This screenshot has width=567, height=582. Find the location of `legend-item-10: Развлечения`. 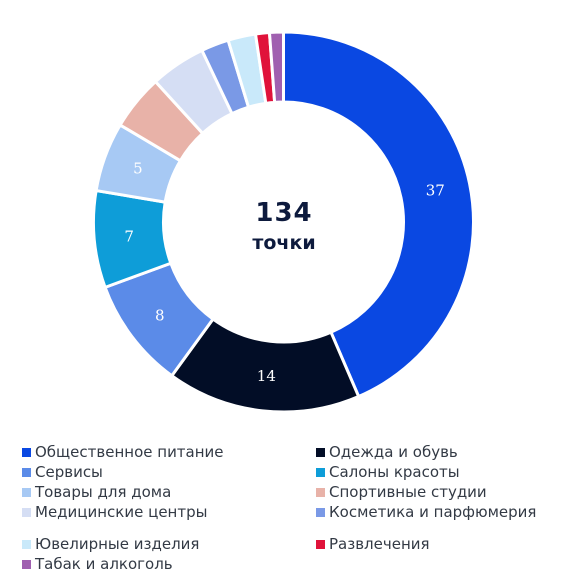

legend-item-10: Развлечения is located at coordinates (373, 544).